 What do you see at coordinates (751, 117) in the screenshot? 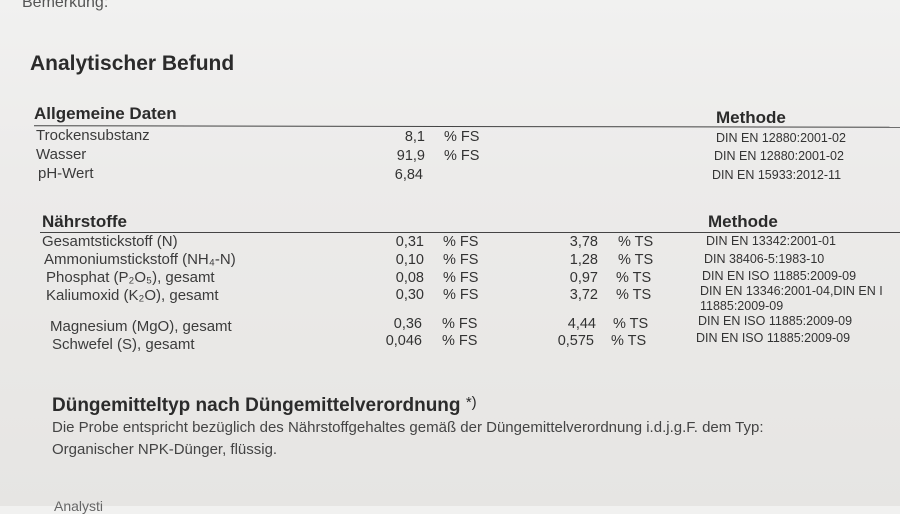
I see `general-method-heading: Methode` at bounding box center [751, 117].